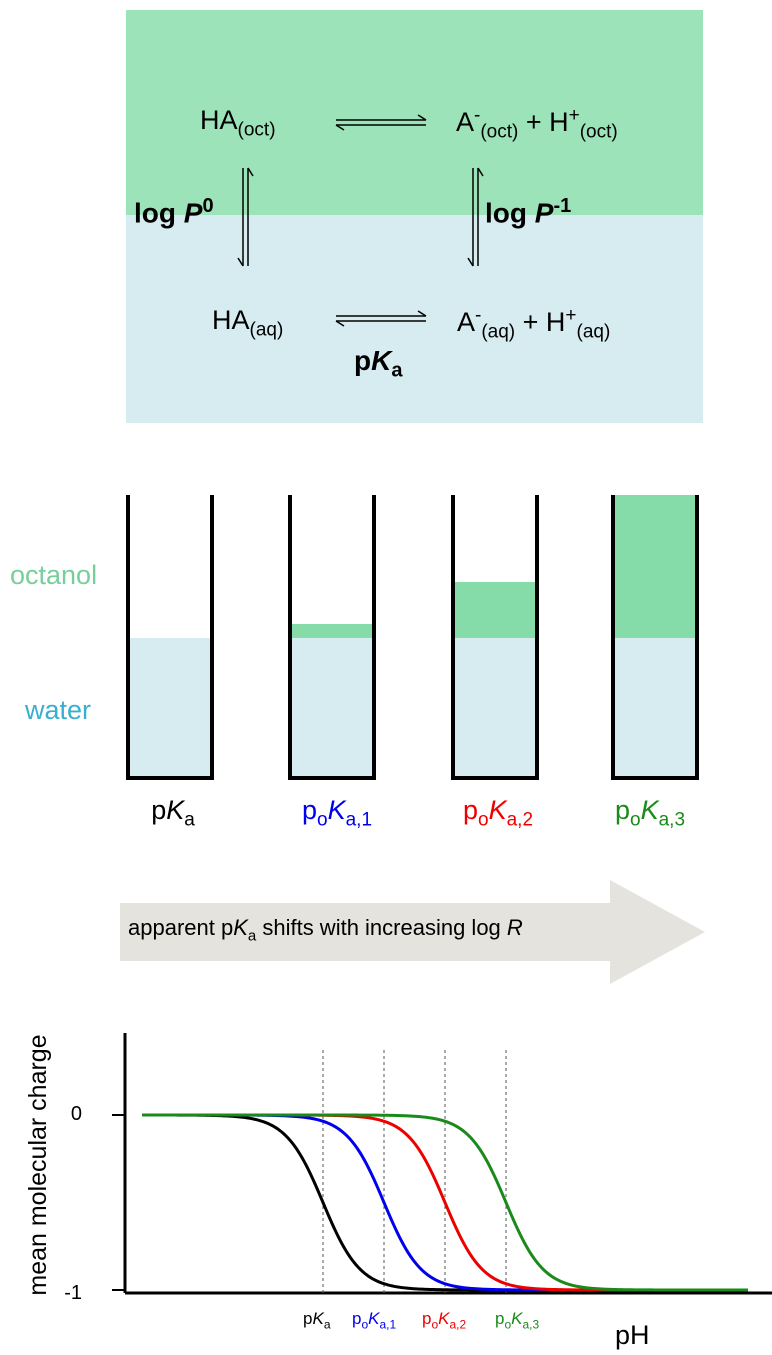 The height and width of the screenshot is (1355, 772). Describe the element at coordinates (632, 1335) in the screenshot. I see `x-axis-label: pH` at that location.